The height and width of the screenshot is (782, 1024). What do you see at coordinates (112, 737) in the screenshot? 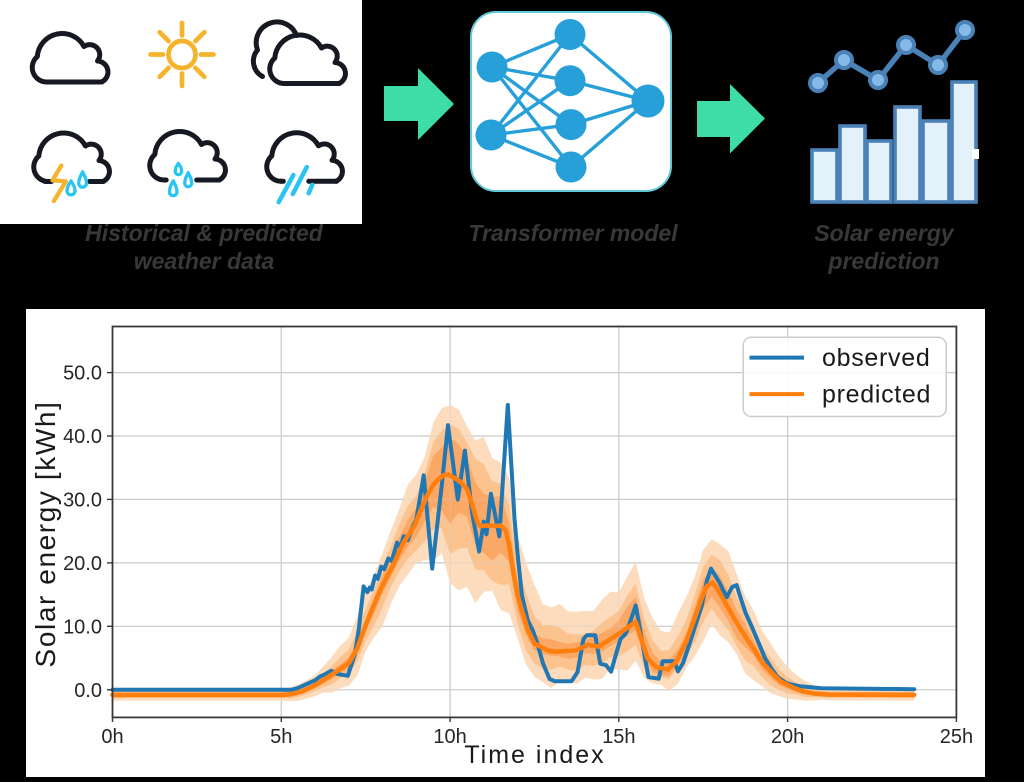
I see `svg-text: 0h` at bounding box center [112, 737].